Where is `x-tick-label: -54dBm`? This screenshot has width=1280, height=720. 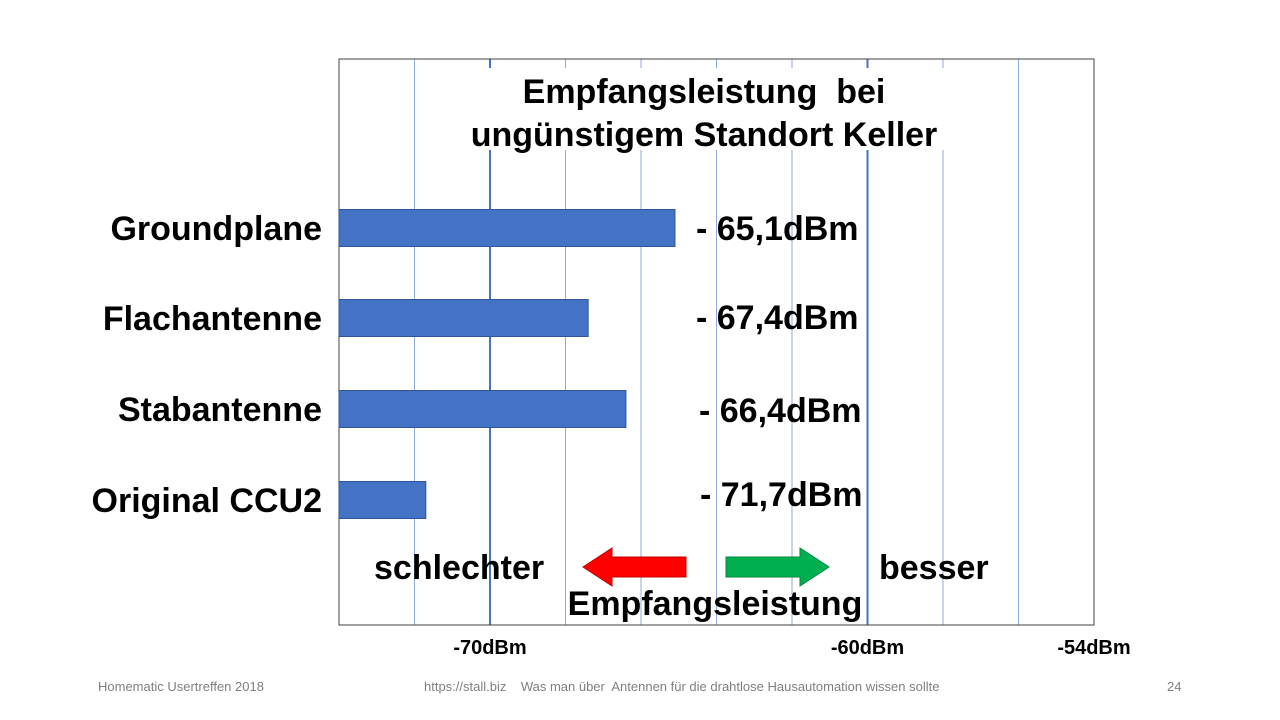 x-tick-label: -54dBm is located at coordinates (1093, 648).